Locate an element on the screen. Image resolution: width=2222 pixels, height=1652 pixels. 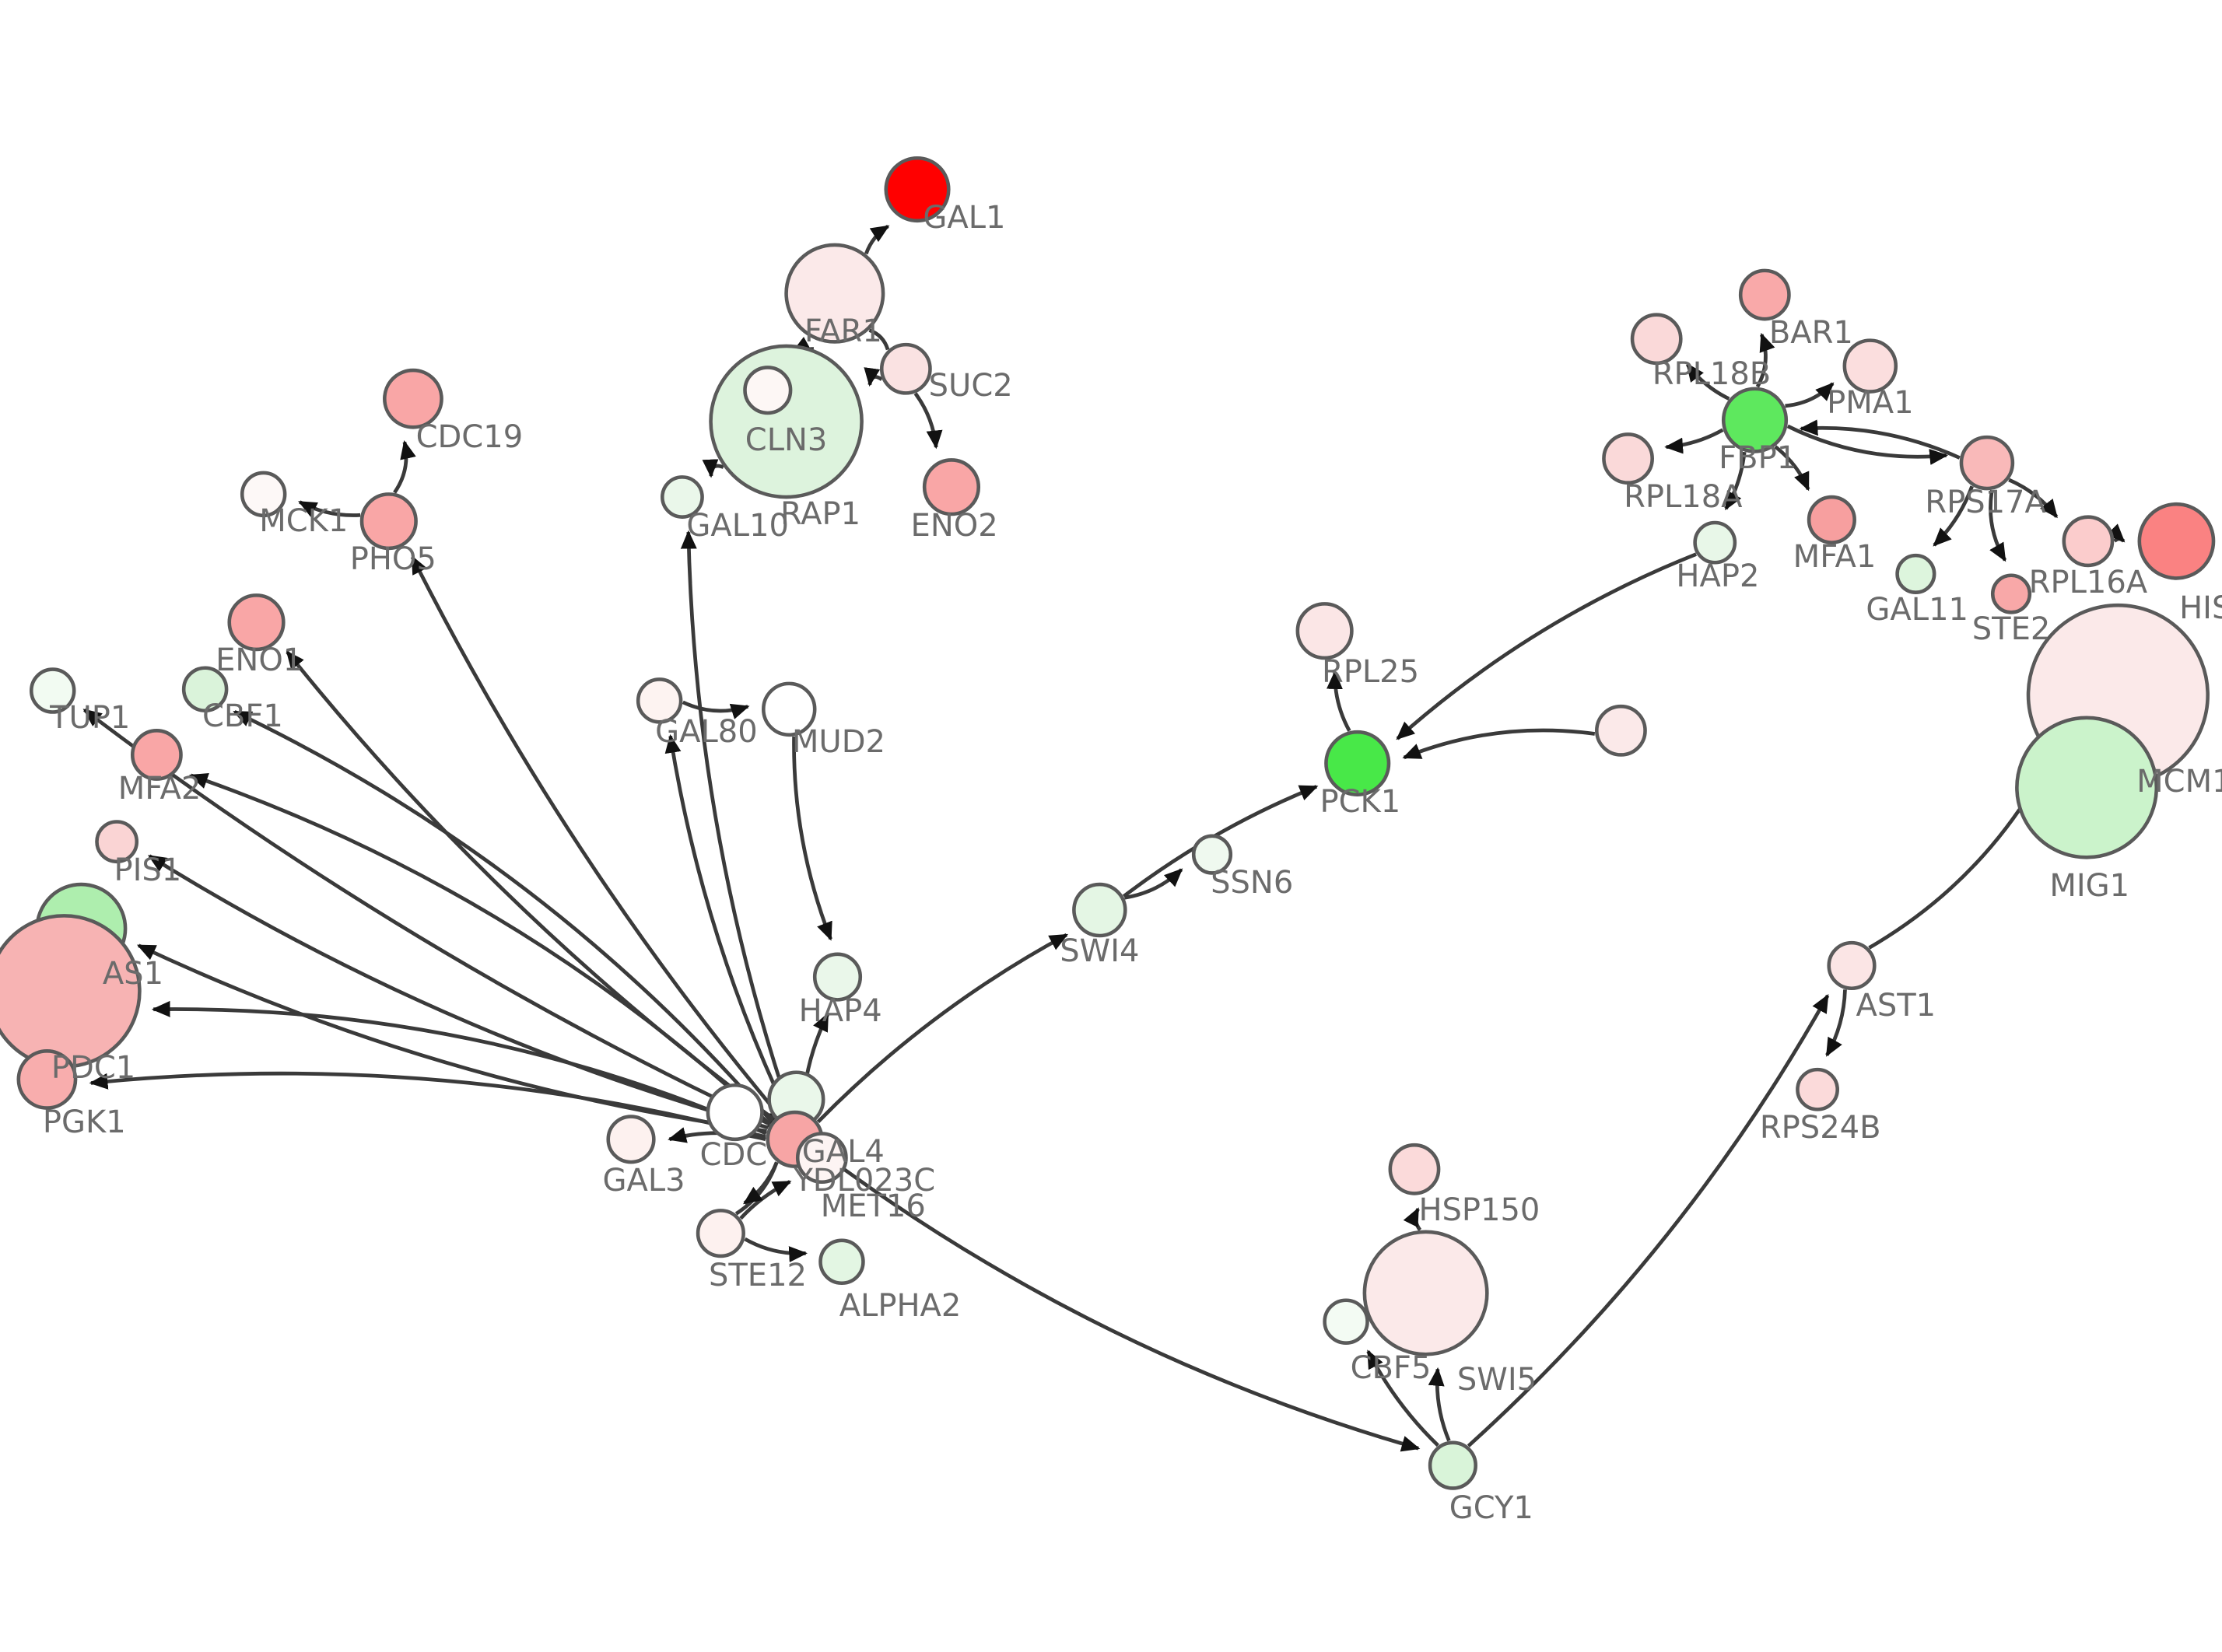
node-gal11 is located at coordinates (1915, 573).